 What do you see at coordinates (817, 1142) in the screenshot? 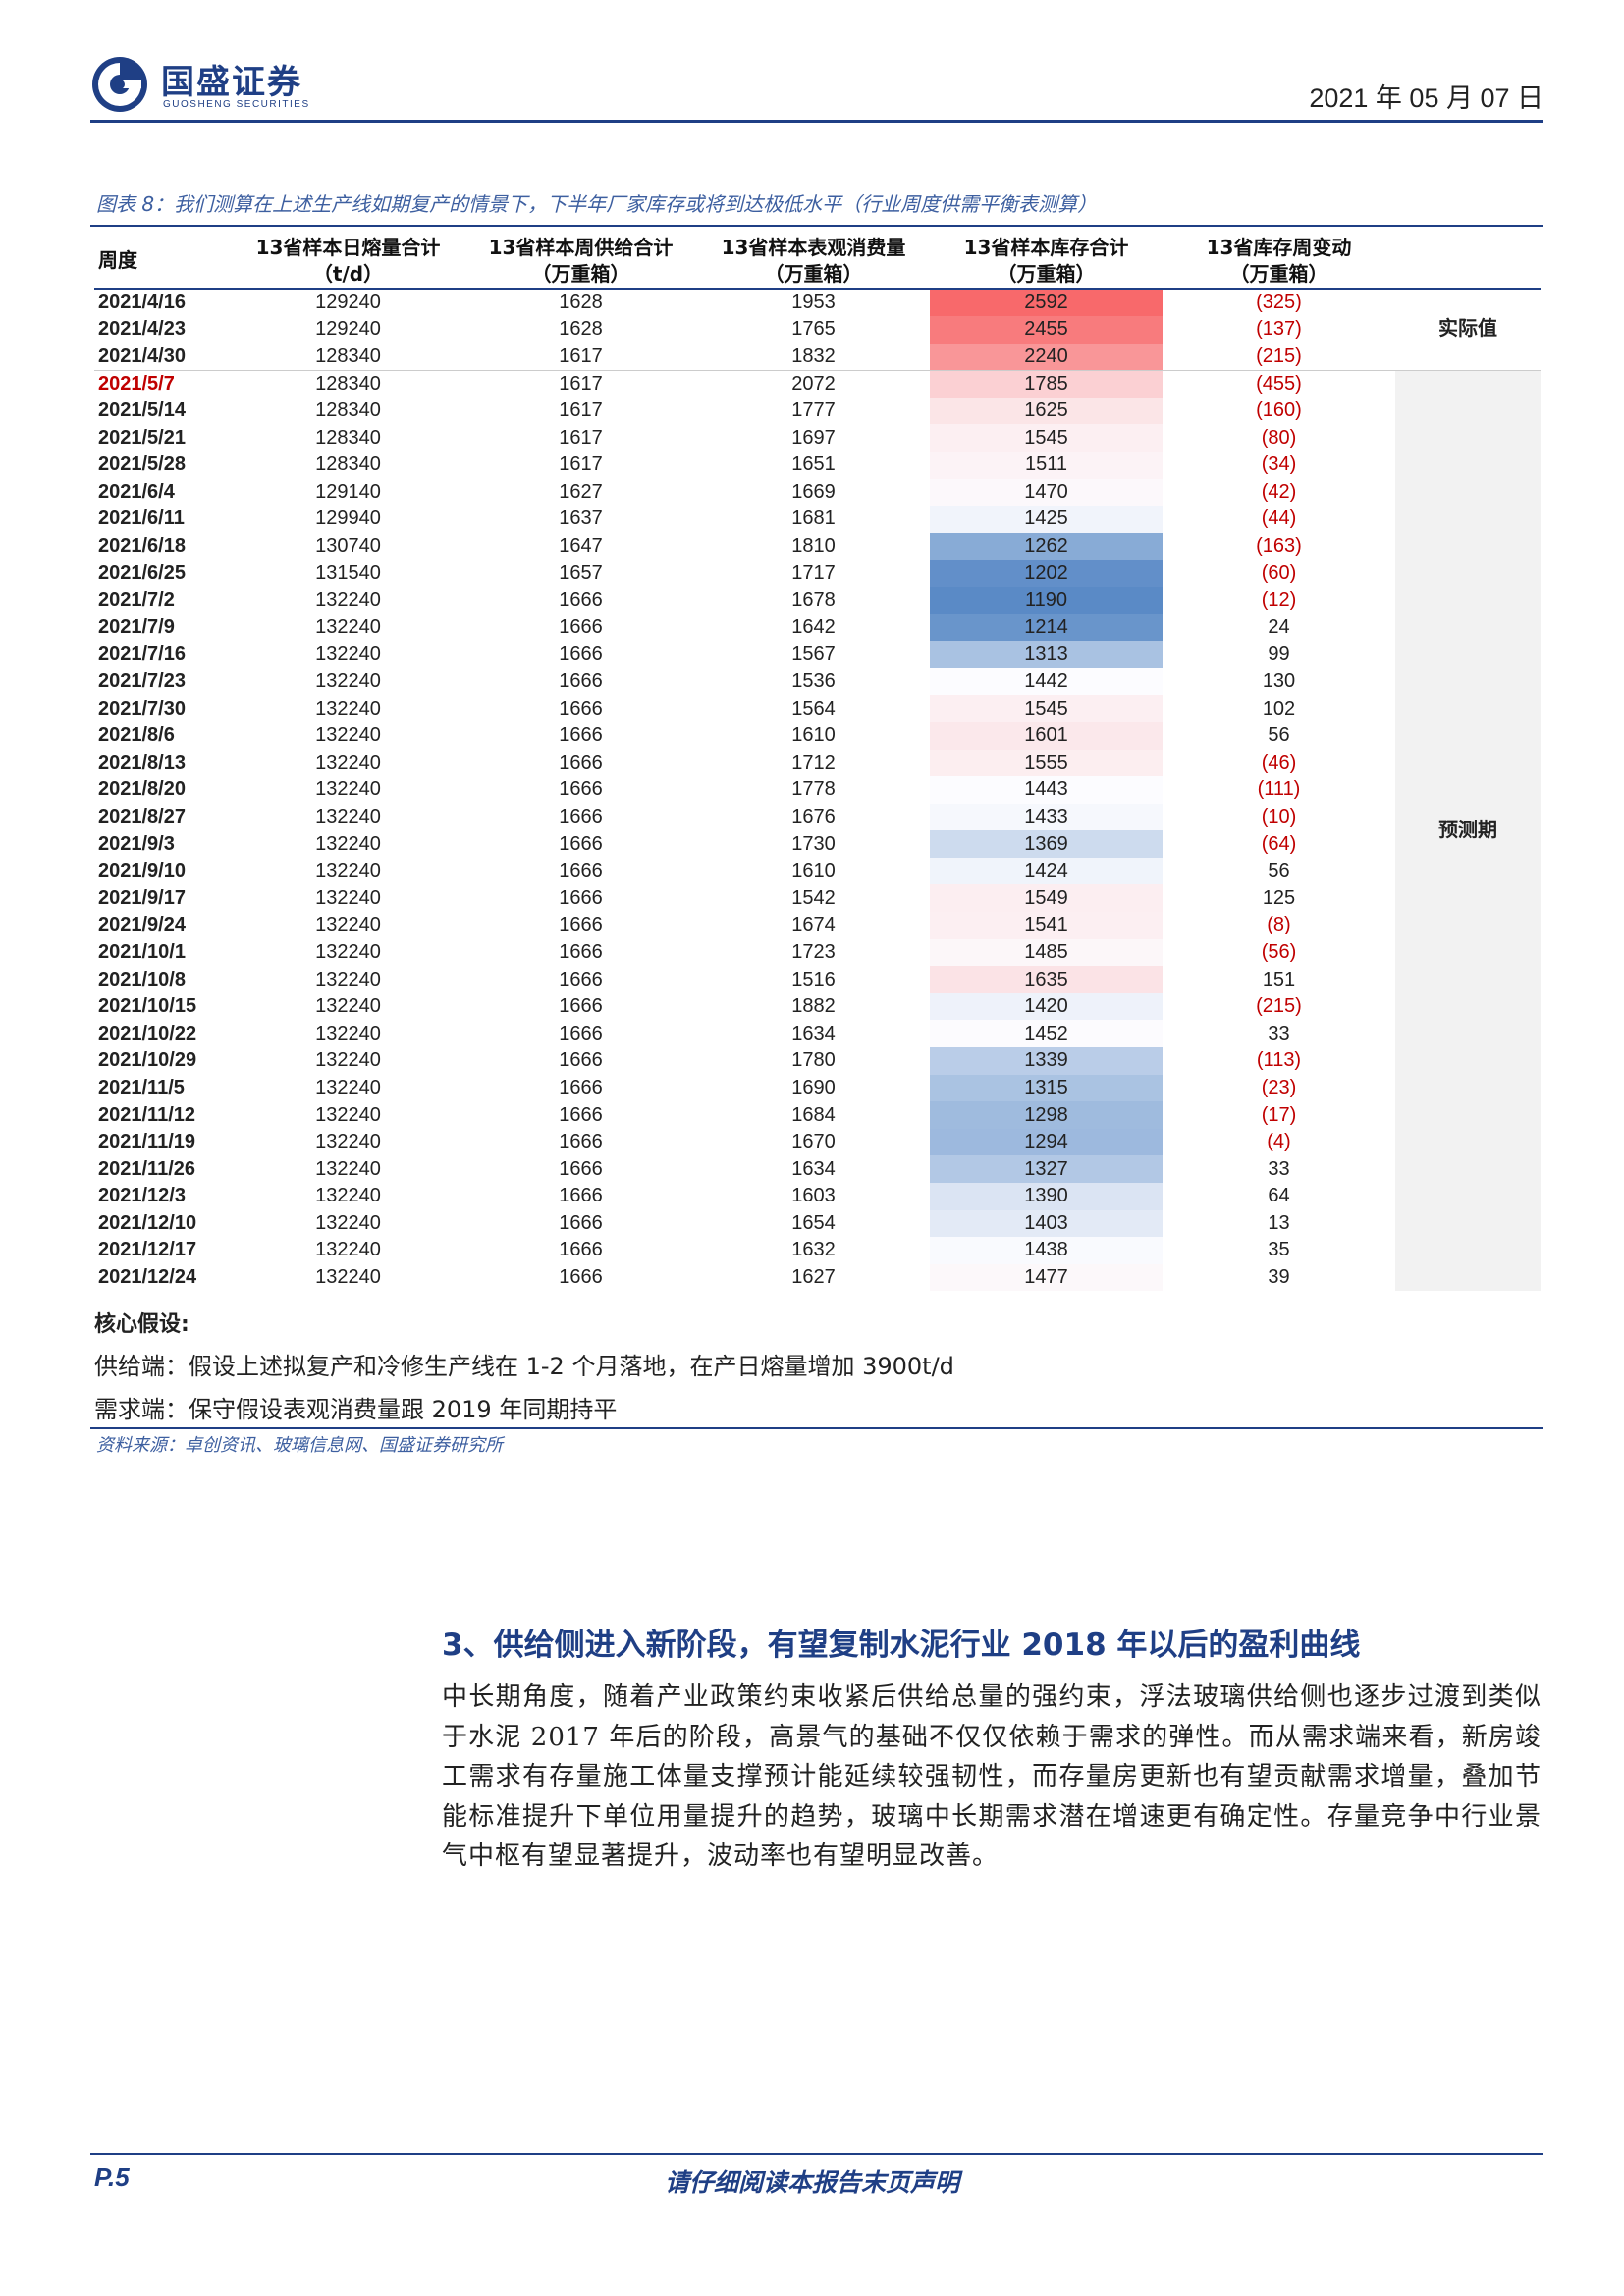
I see `table-row: 2021/11/19 132240 1666 1670 1294 (4)` at bounding box center [817, 1142].